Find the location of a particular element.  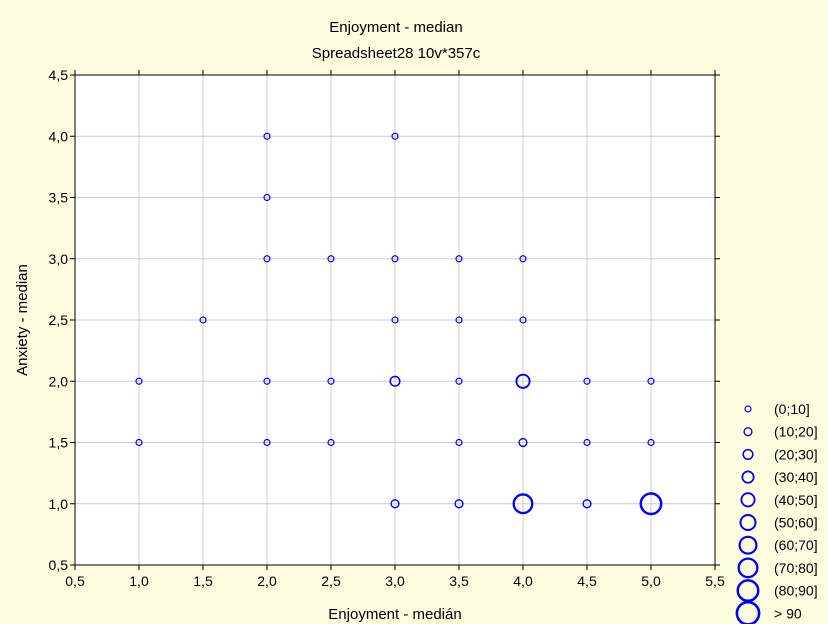

legend-label: (70;80] is located at coordinates (796, 568).